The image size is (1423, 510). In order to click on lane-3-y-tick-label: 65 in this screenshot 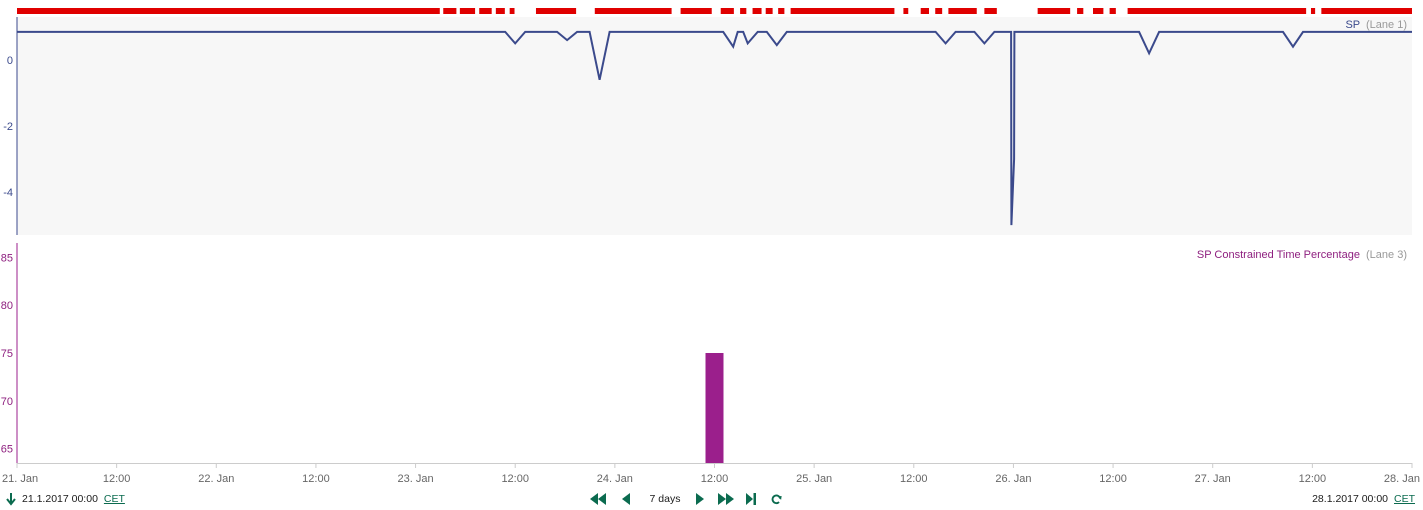, I will do `click(7, 450)`.